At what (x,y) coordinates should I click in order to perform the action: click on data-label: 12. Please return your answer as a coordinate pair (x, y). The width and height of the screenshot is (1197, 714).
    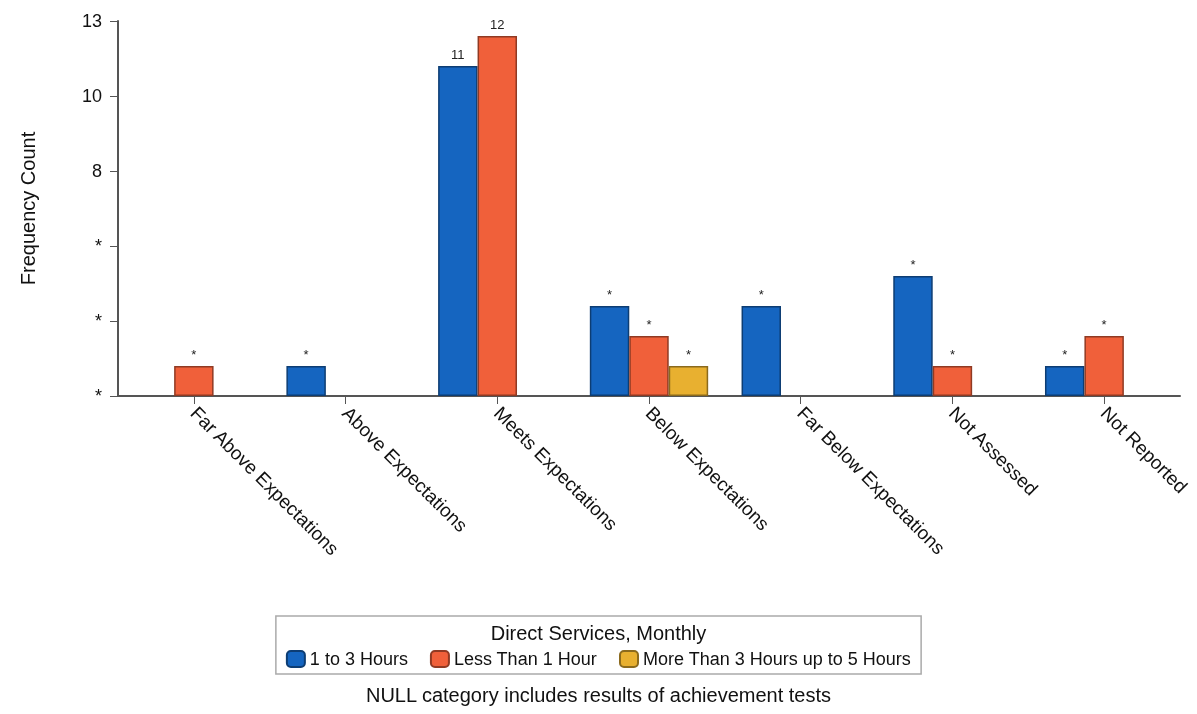
    Looking at the image, I should click on (497, 24).